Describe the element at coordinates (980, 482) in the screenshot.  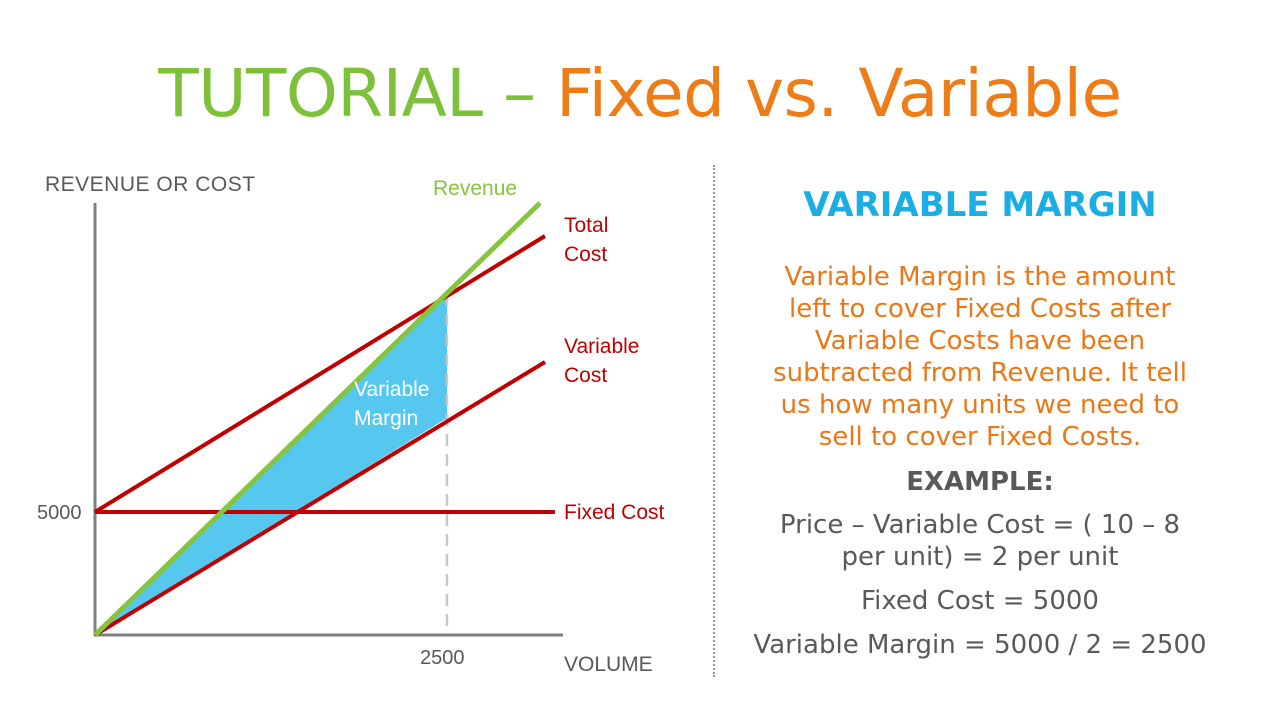
I see `example-label: EXAMPLE:` at that location.